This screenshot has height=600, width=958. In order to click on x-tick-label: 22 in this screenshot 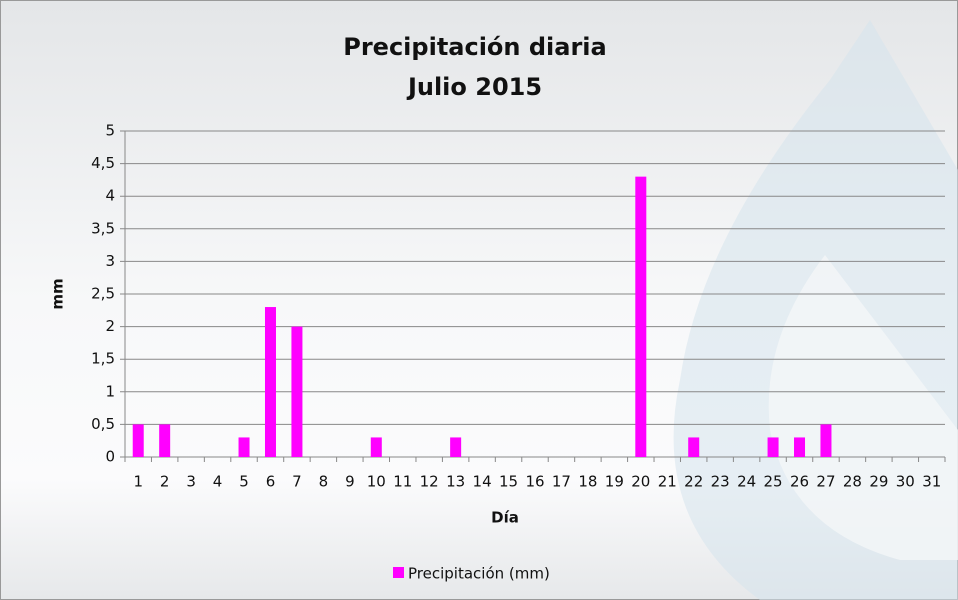, I will do `click(693, 482)`.